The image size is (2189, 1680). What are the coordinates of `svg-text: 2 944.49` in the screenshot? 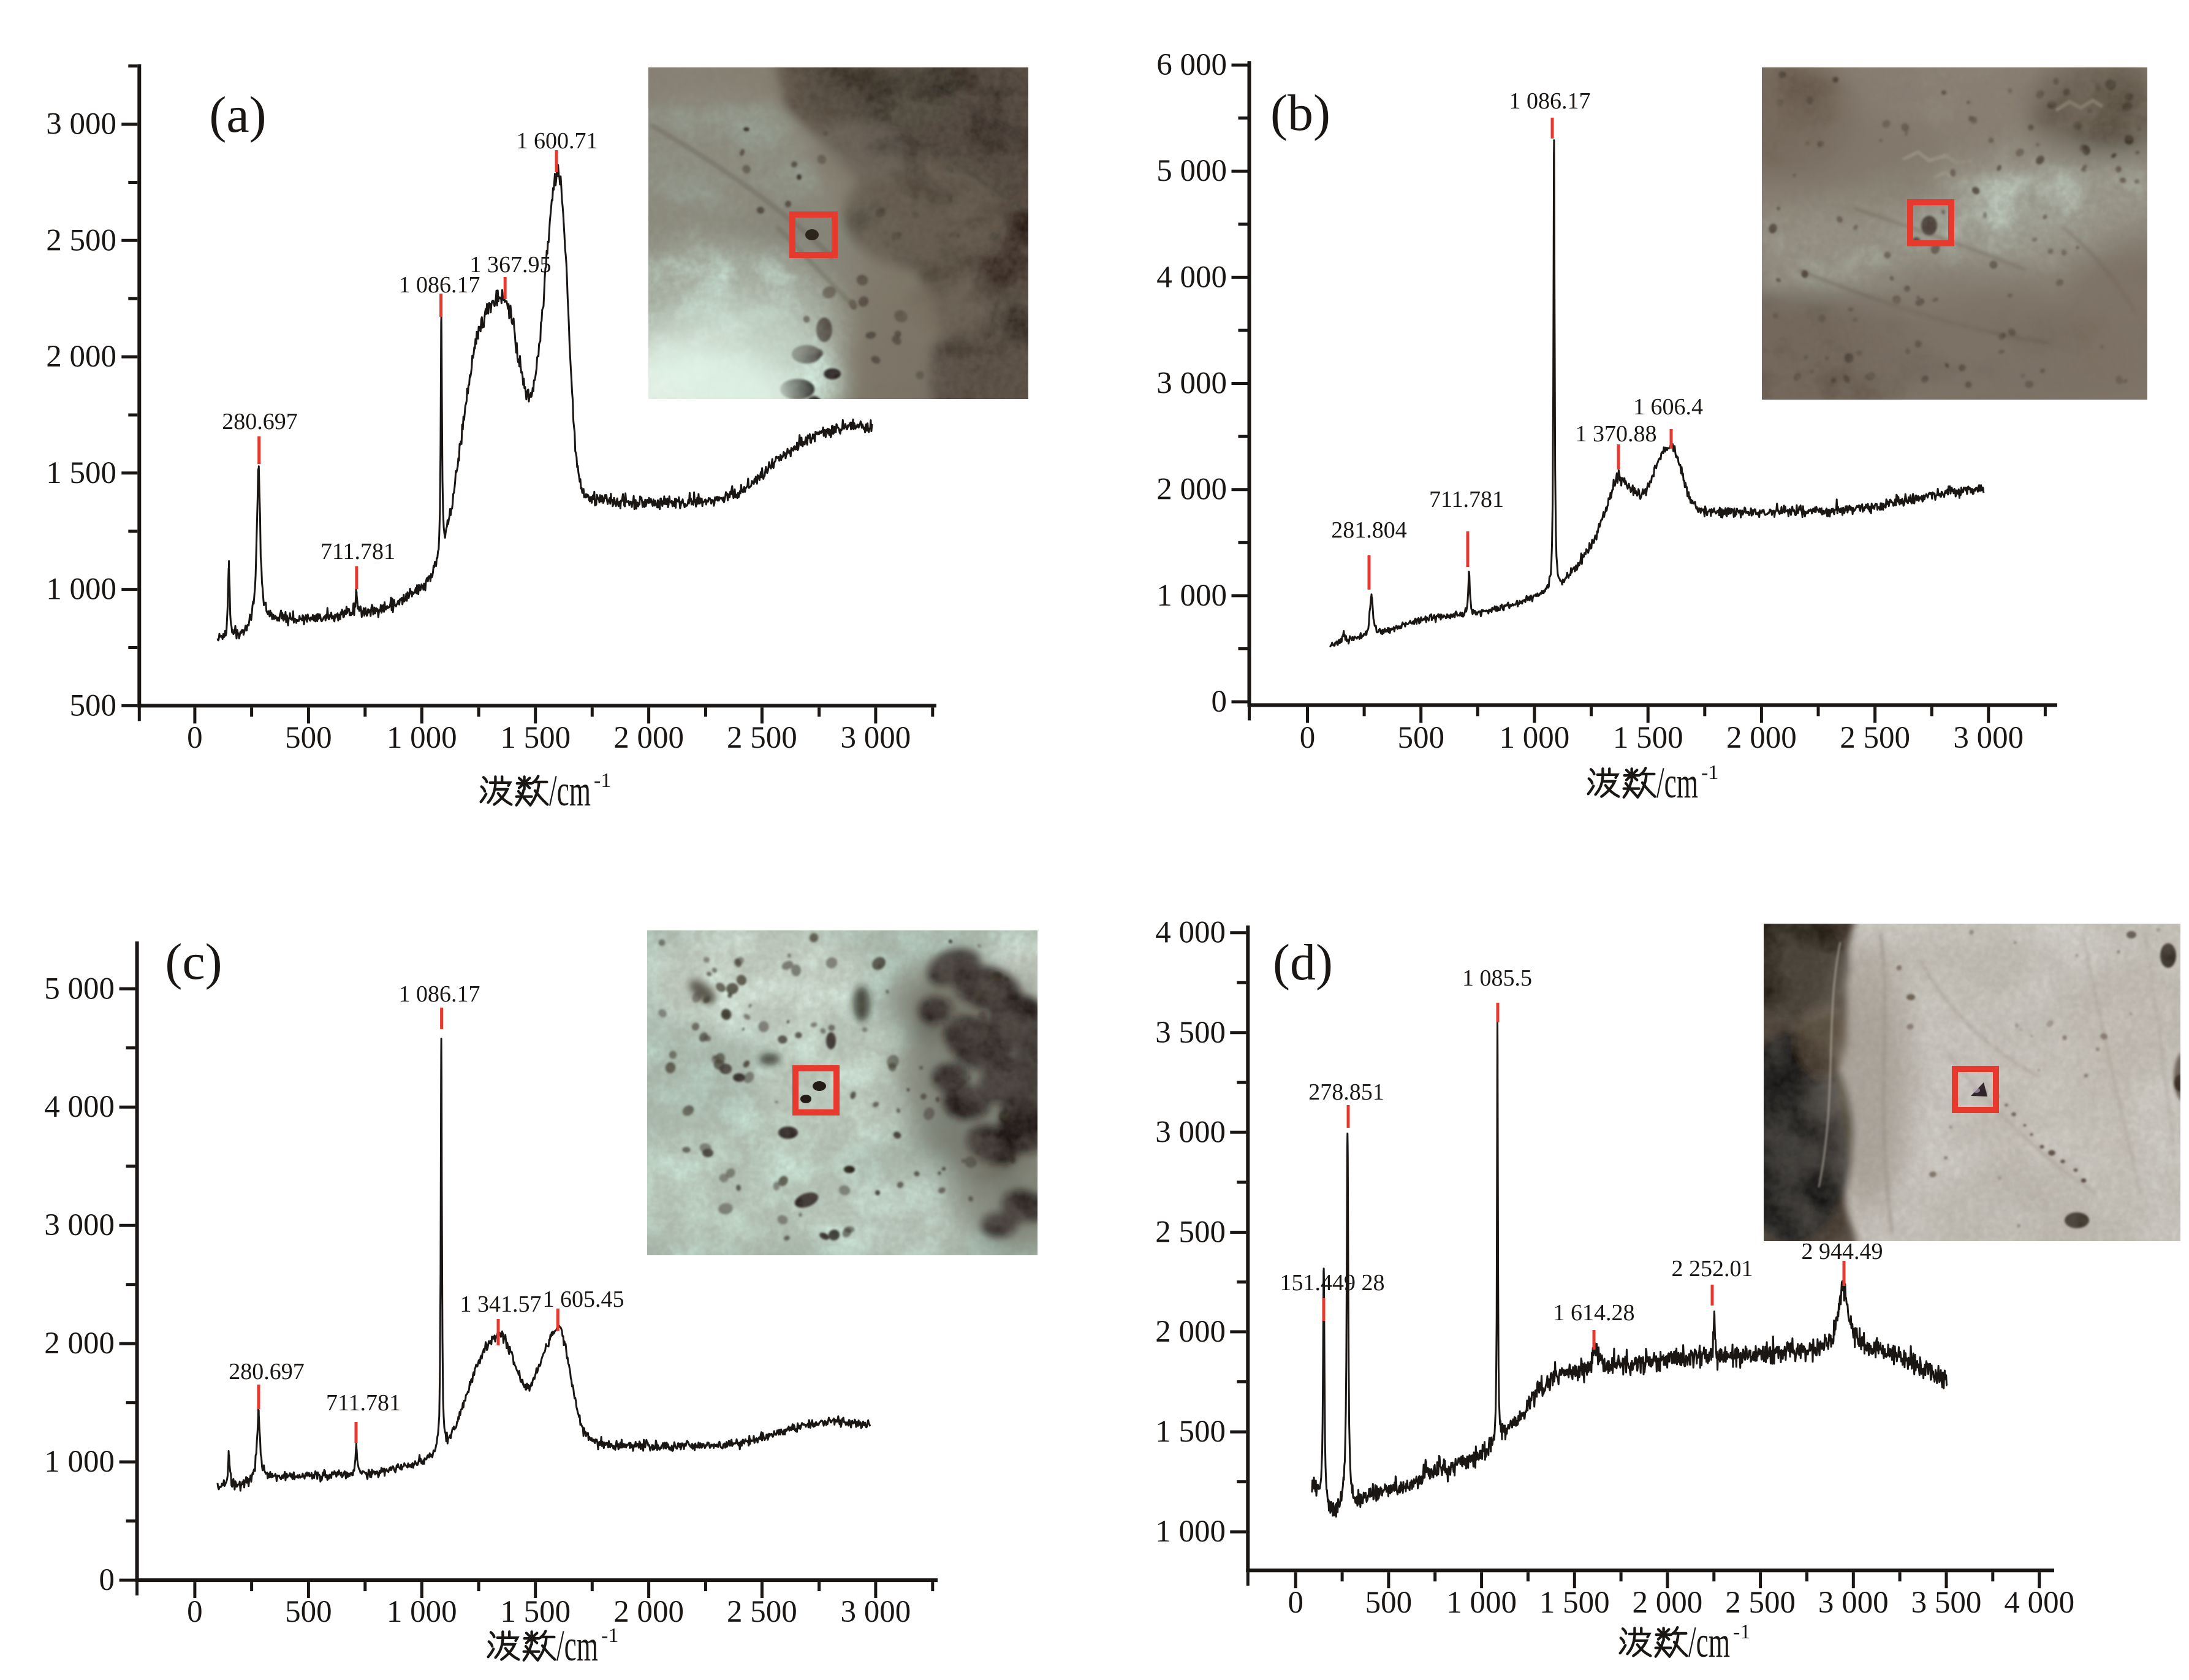 It's located at (1842, 1251).